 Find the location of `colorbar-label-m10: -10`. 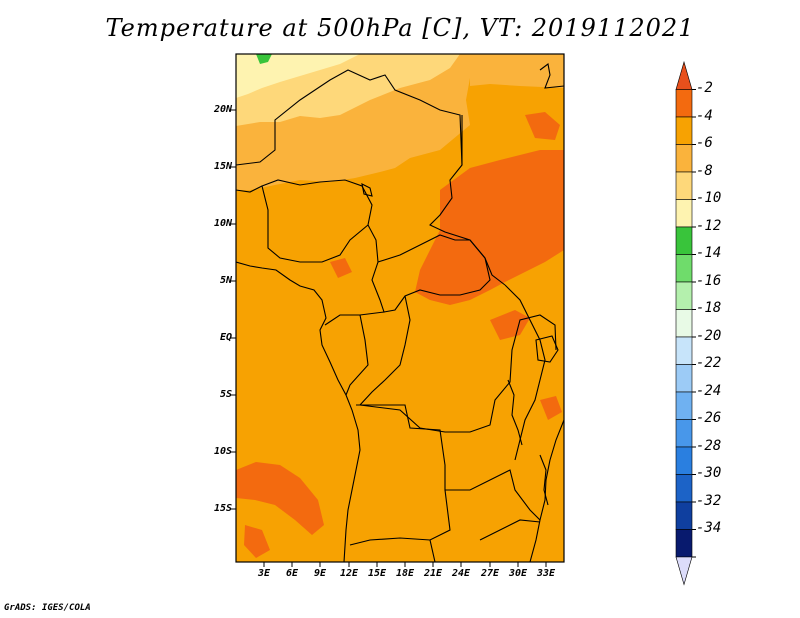

colorbar-label-m10: -10 is located at coordinates (709, 198).